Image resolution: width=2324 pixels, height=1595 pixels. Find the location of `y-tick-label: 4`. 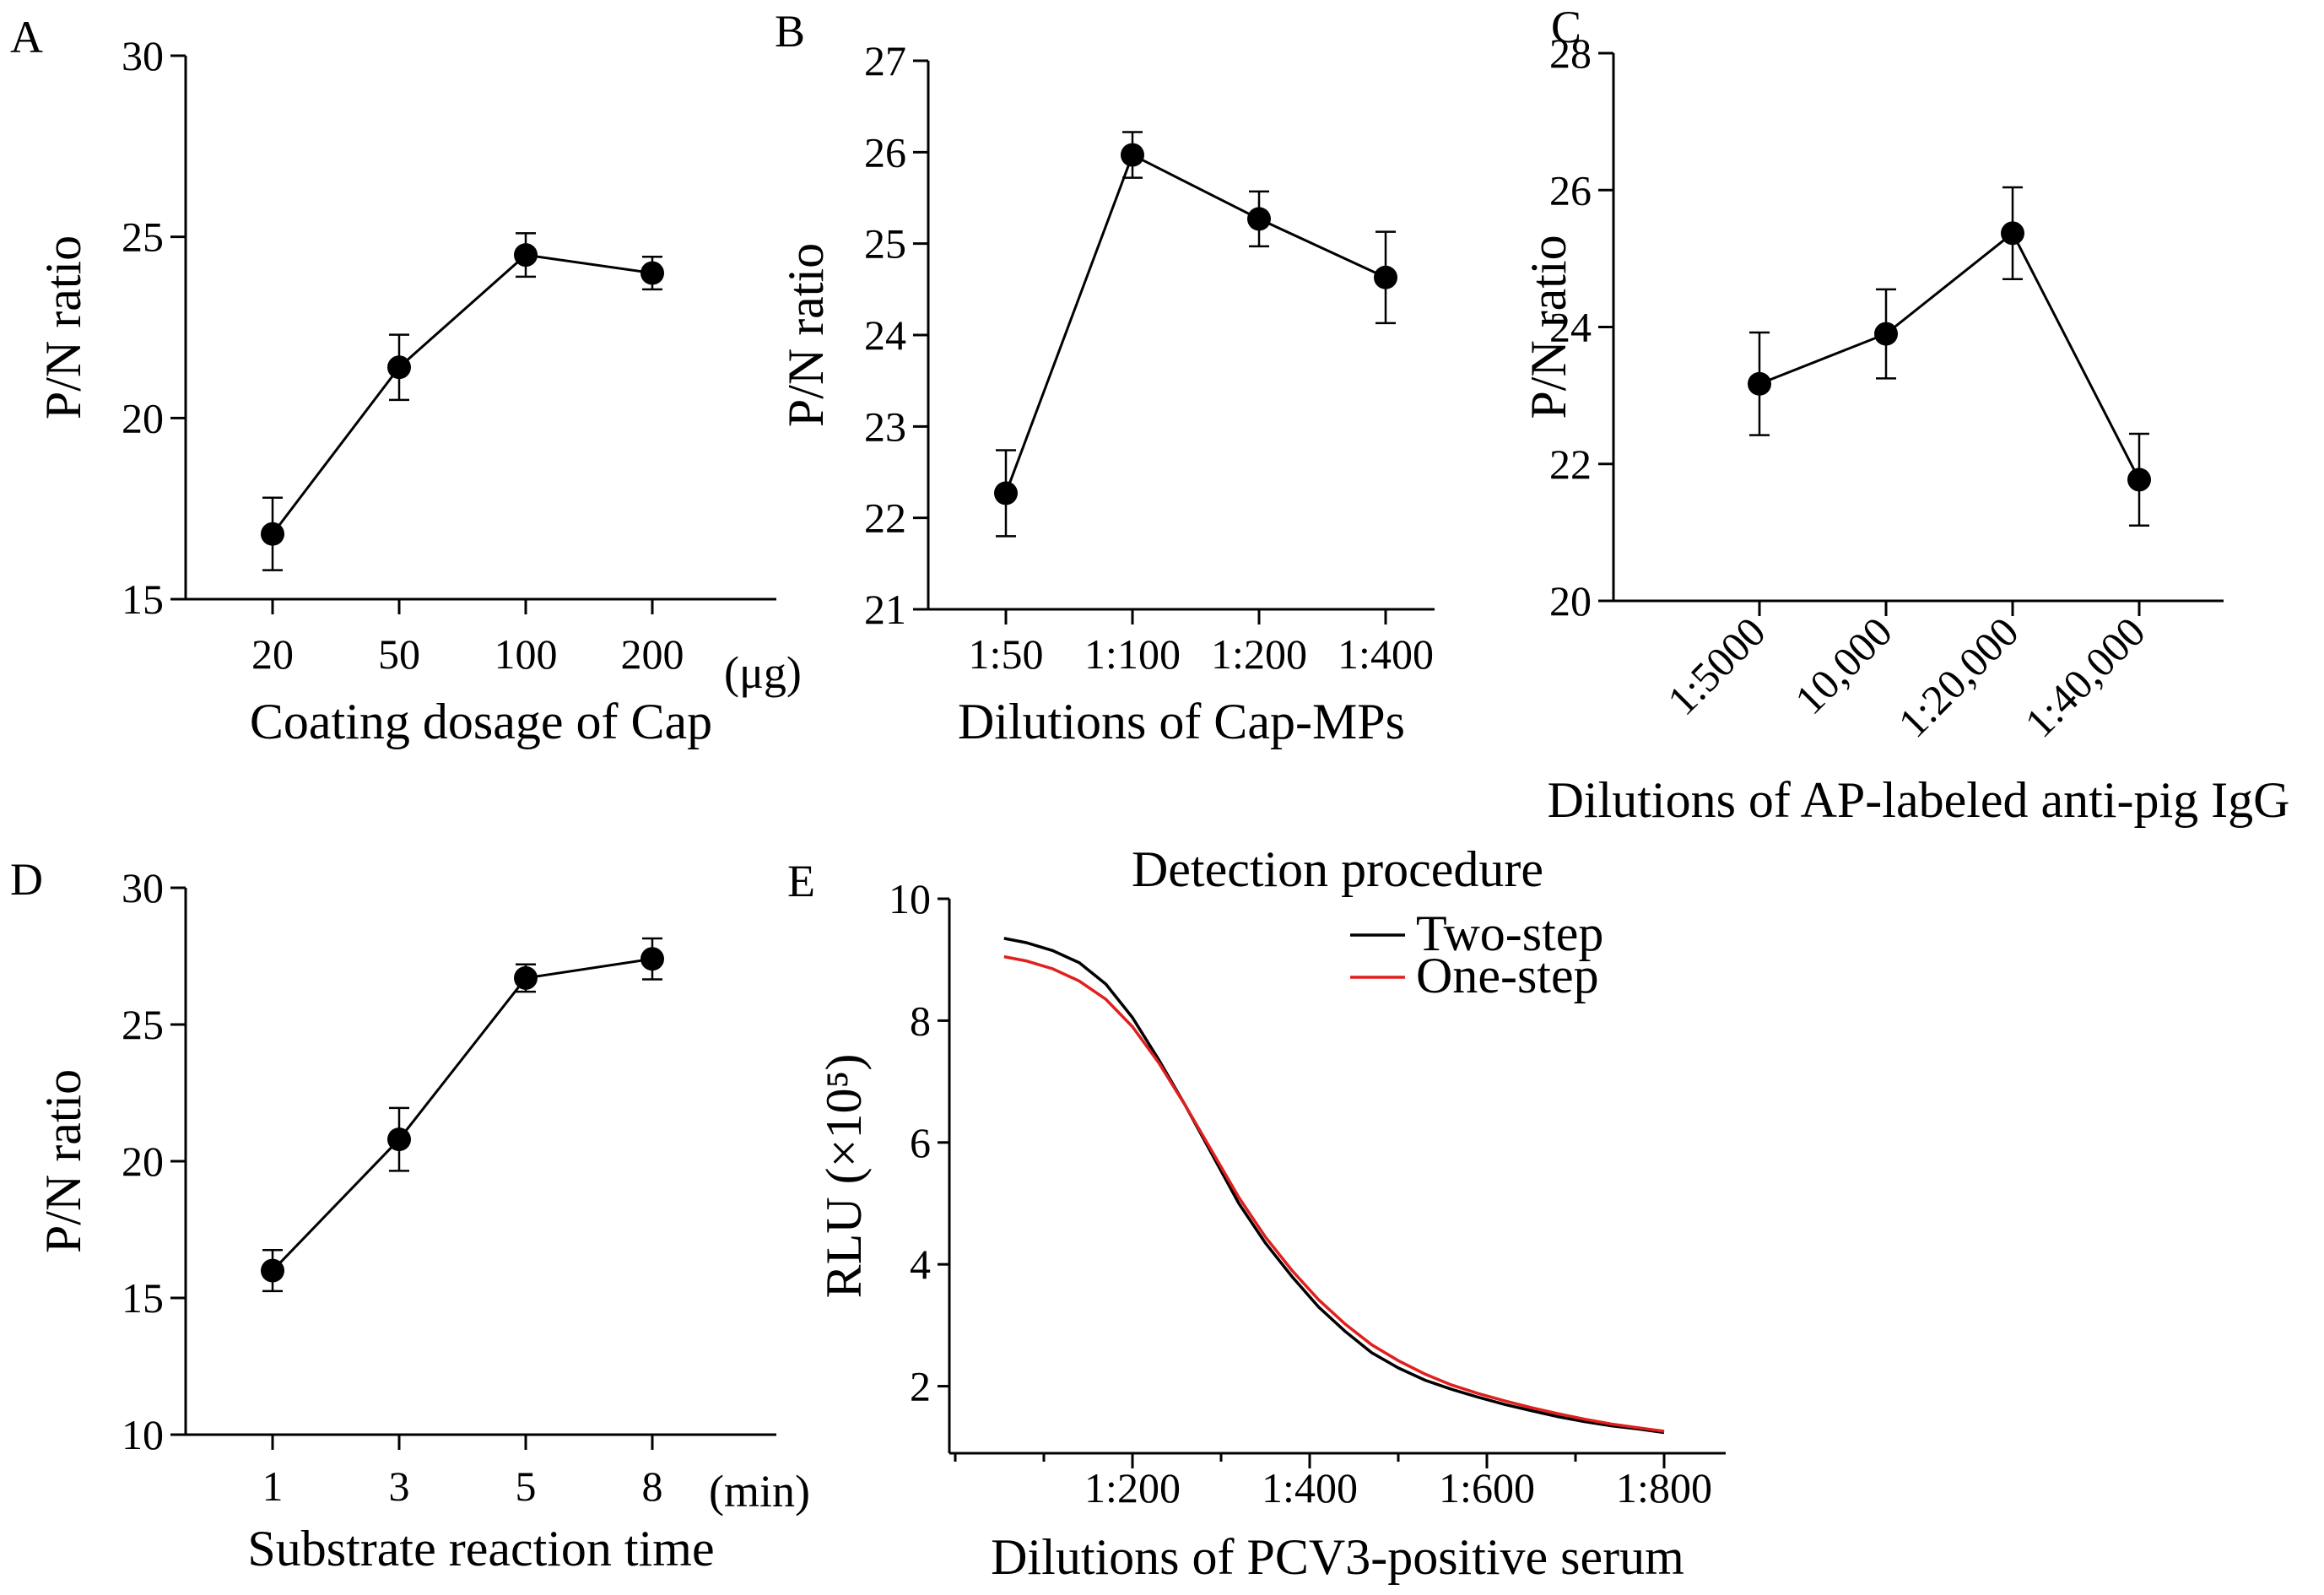

y-tick-label: 4 is located at coordinates (920, 1264).